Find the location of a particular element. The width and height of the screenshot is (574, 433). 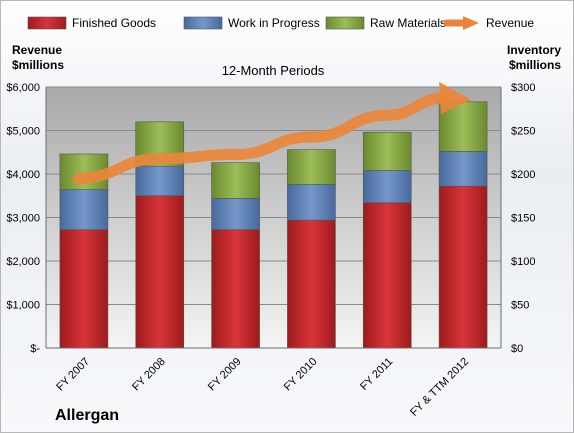

axis-title-line: Revenue is located at coordinates (37, 50).